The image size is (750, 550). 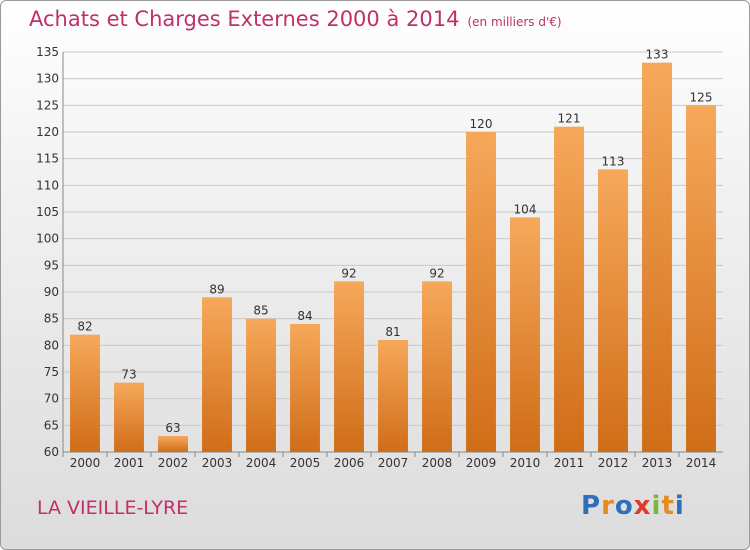 I want to click on y-tick-label: 80, so click(x=51, y=345).